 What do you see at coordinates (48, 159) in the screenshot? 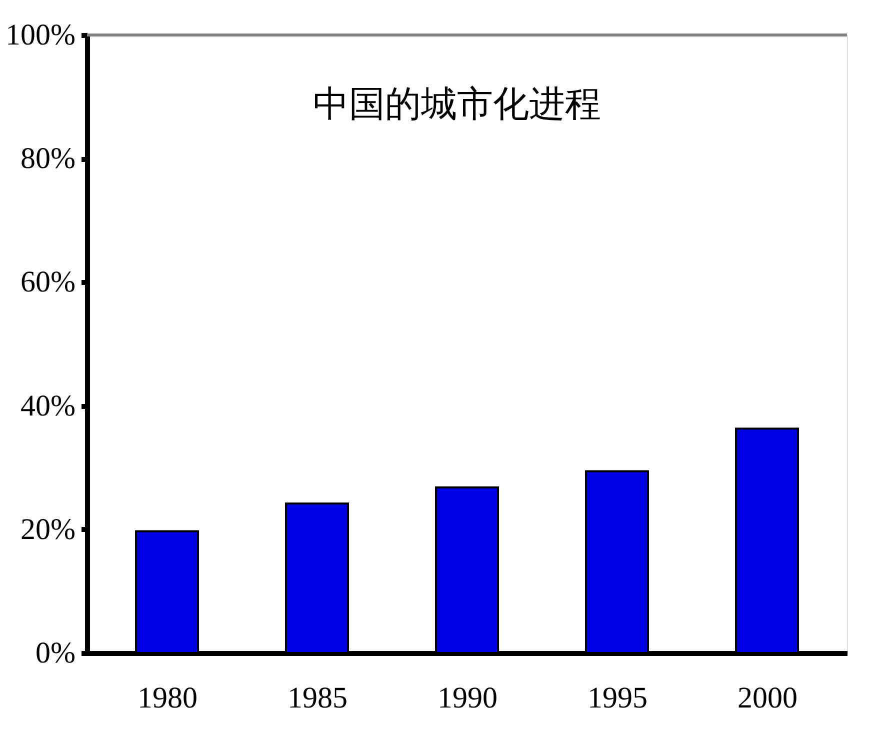
I see `y-tick-label: 80%` at bounding box center [48, 159].